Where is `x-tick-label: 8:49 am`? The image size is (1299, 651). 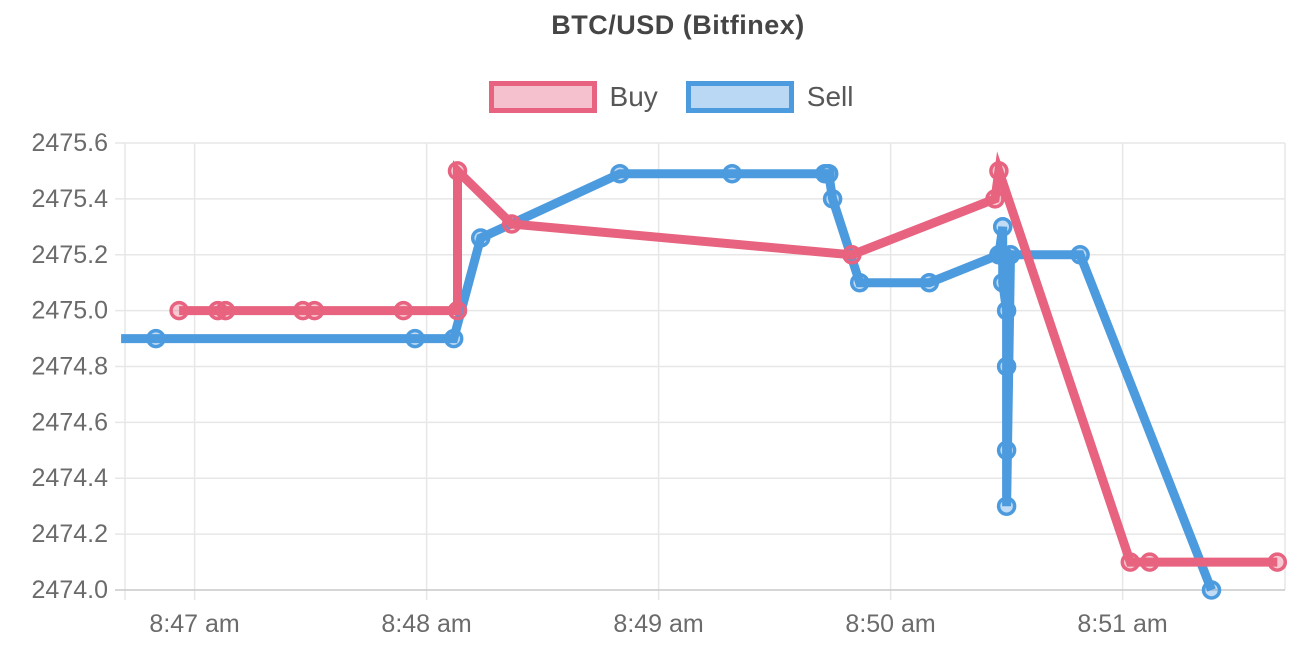
x-tick-label: 8:49 am is located at coordinates (658, 624).